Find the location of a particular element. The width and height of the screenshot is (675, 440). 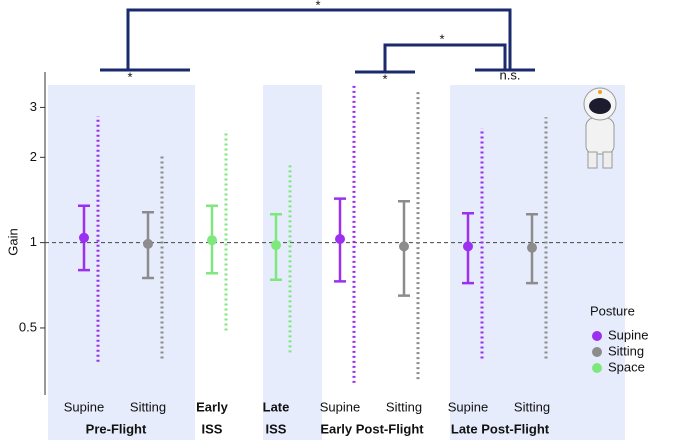

x-tick-label: Early is located at coordinates (212, 406).